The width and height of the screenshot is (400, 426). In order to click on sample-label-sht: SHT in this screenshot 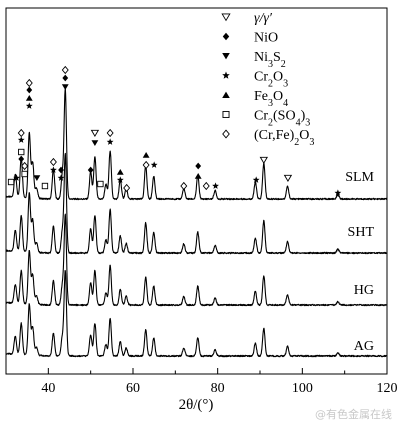, I will do `click(361, 232)`.